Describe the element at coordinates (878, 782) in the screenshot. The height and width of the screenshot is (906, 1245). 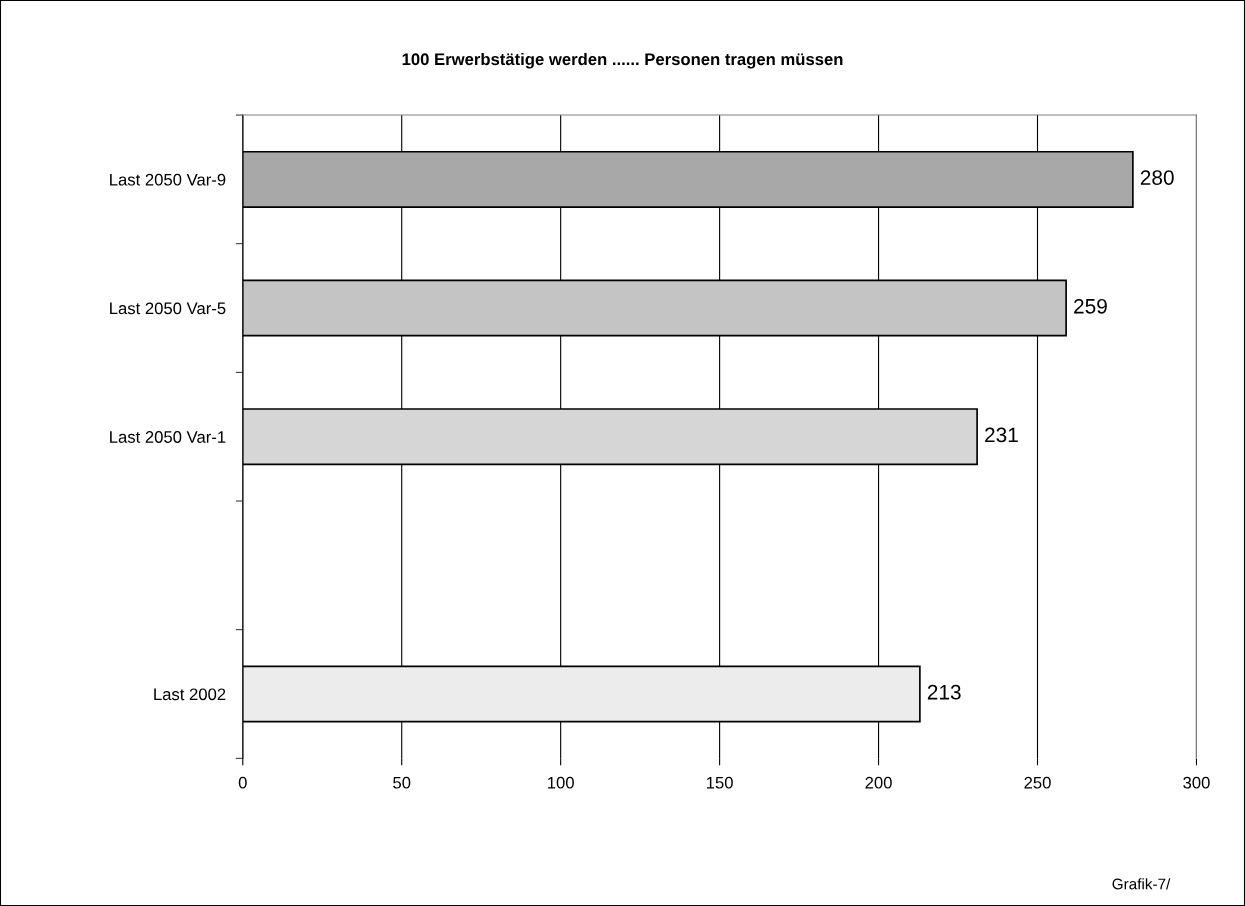
I see `x-tick-label: 200` at that location.